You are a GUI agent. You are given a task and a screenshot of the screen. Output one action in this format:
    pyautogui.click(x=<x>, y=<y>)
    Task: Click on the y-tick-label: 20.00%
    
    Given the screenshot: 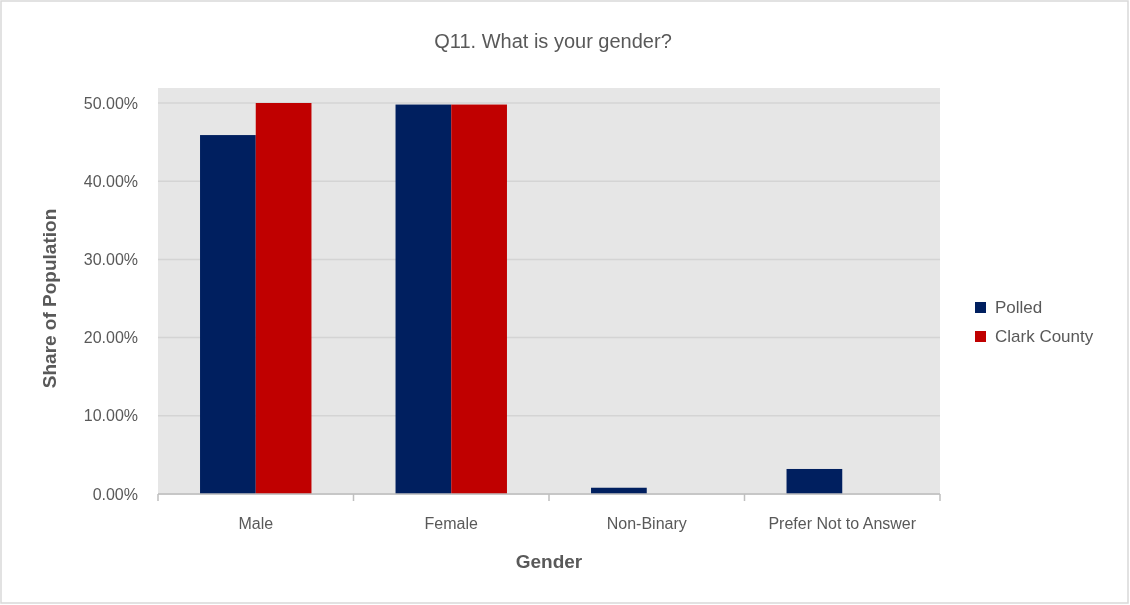 What is the action you would take?
    pyautogui.click(x=110, y=338)
    